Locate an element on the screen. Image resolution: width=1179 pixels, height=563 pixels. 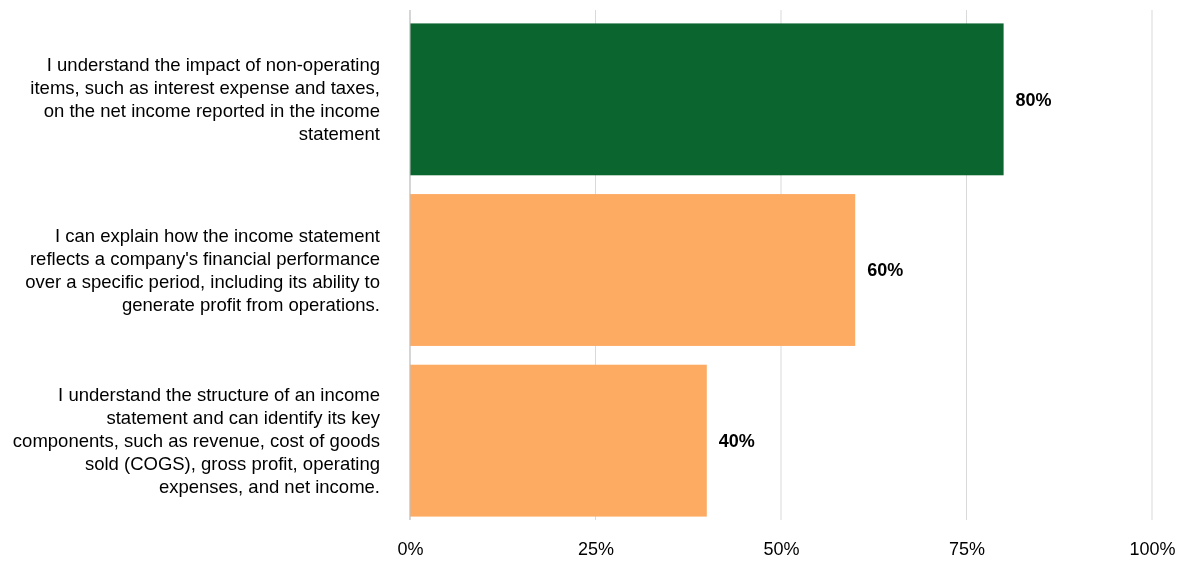
data-label: 40% is located at coordinates (736, 440).